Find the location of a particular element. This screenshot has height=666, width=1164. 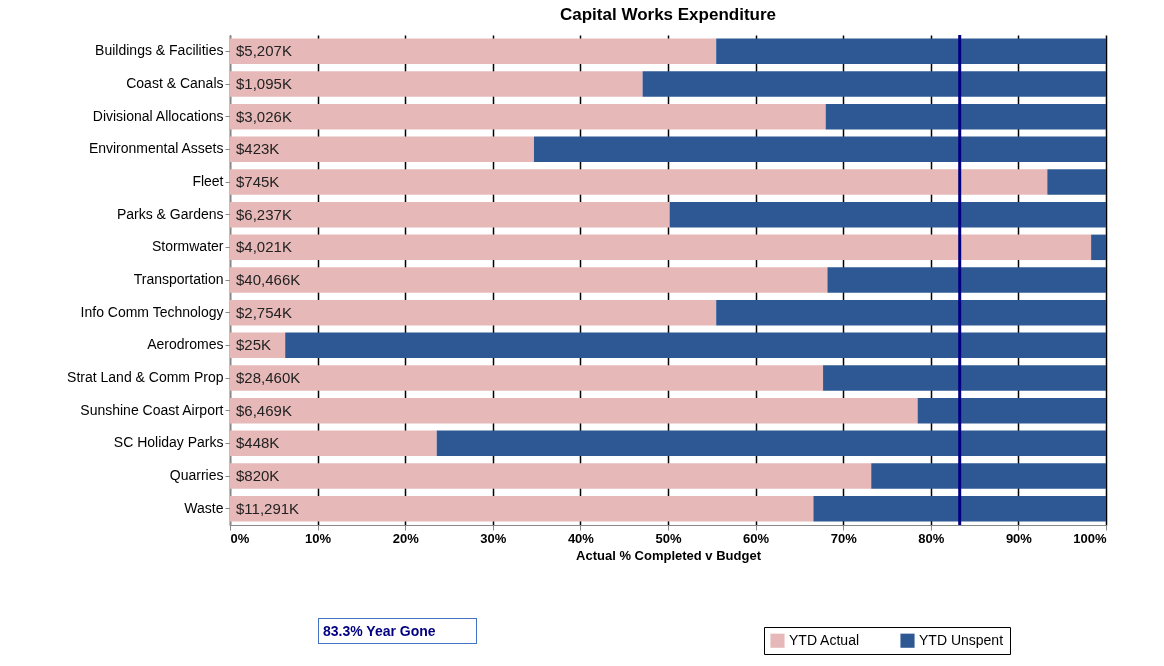

y-tick-label: Quarries is located at coordinates (196, 475).